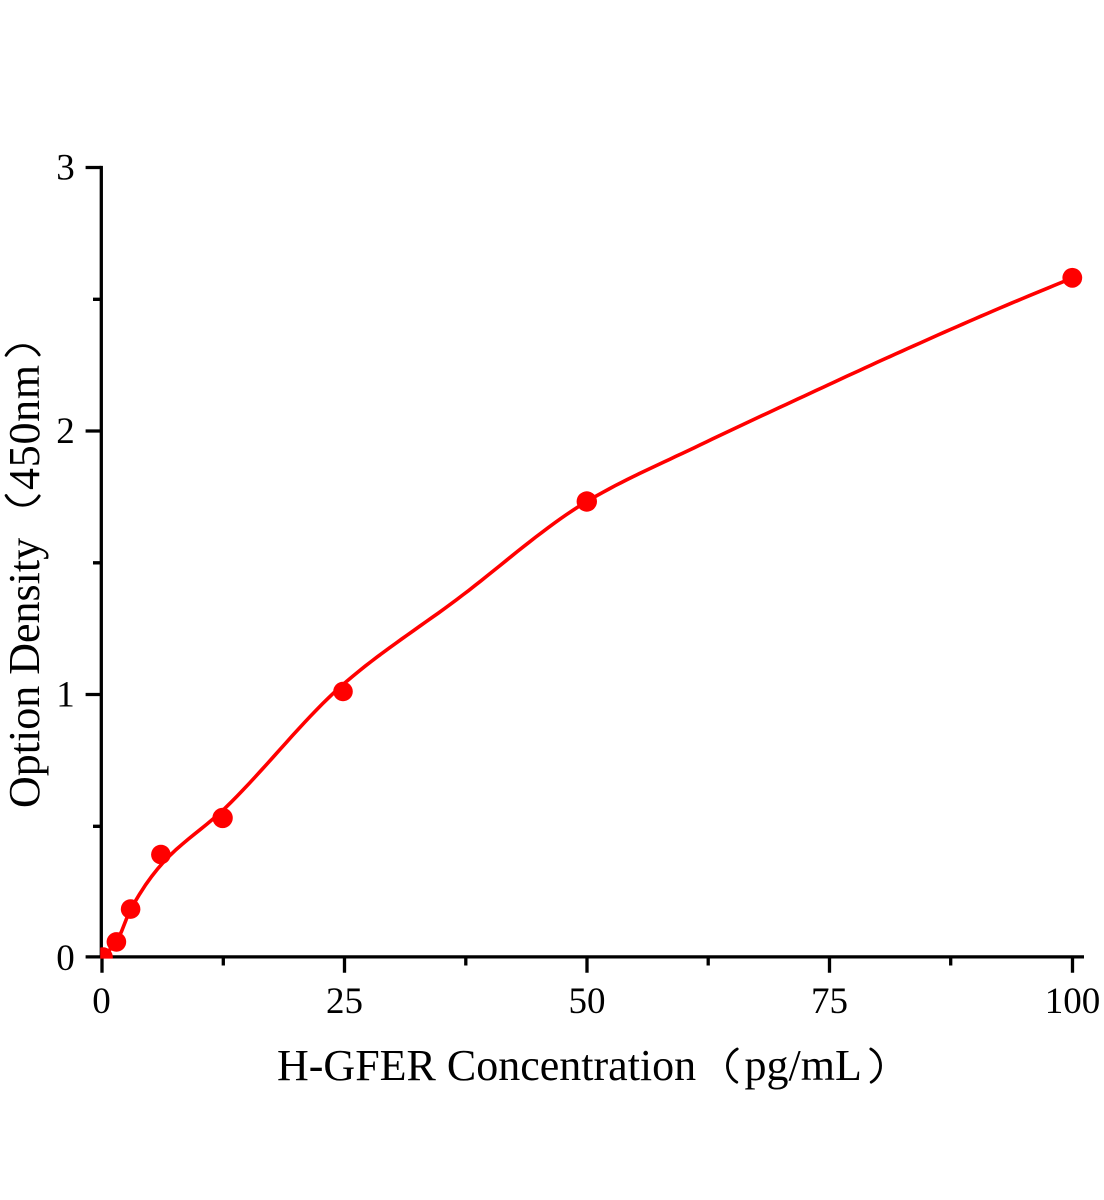 This screenshot has height=1200, width=1104. I want to click on svg-text: H-GFER Concentration, so click(486, 1065).